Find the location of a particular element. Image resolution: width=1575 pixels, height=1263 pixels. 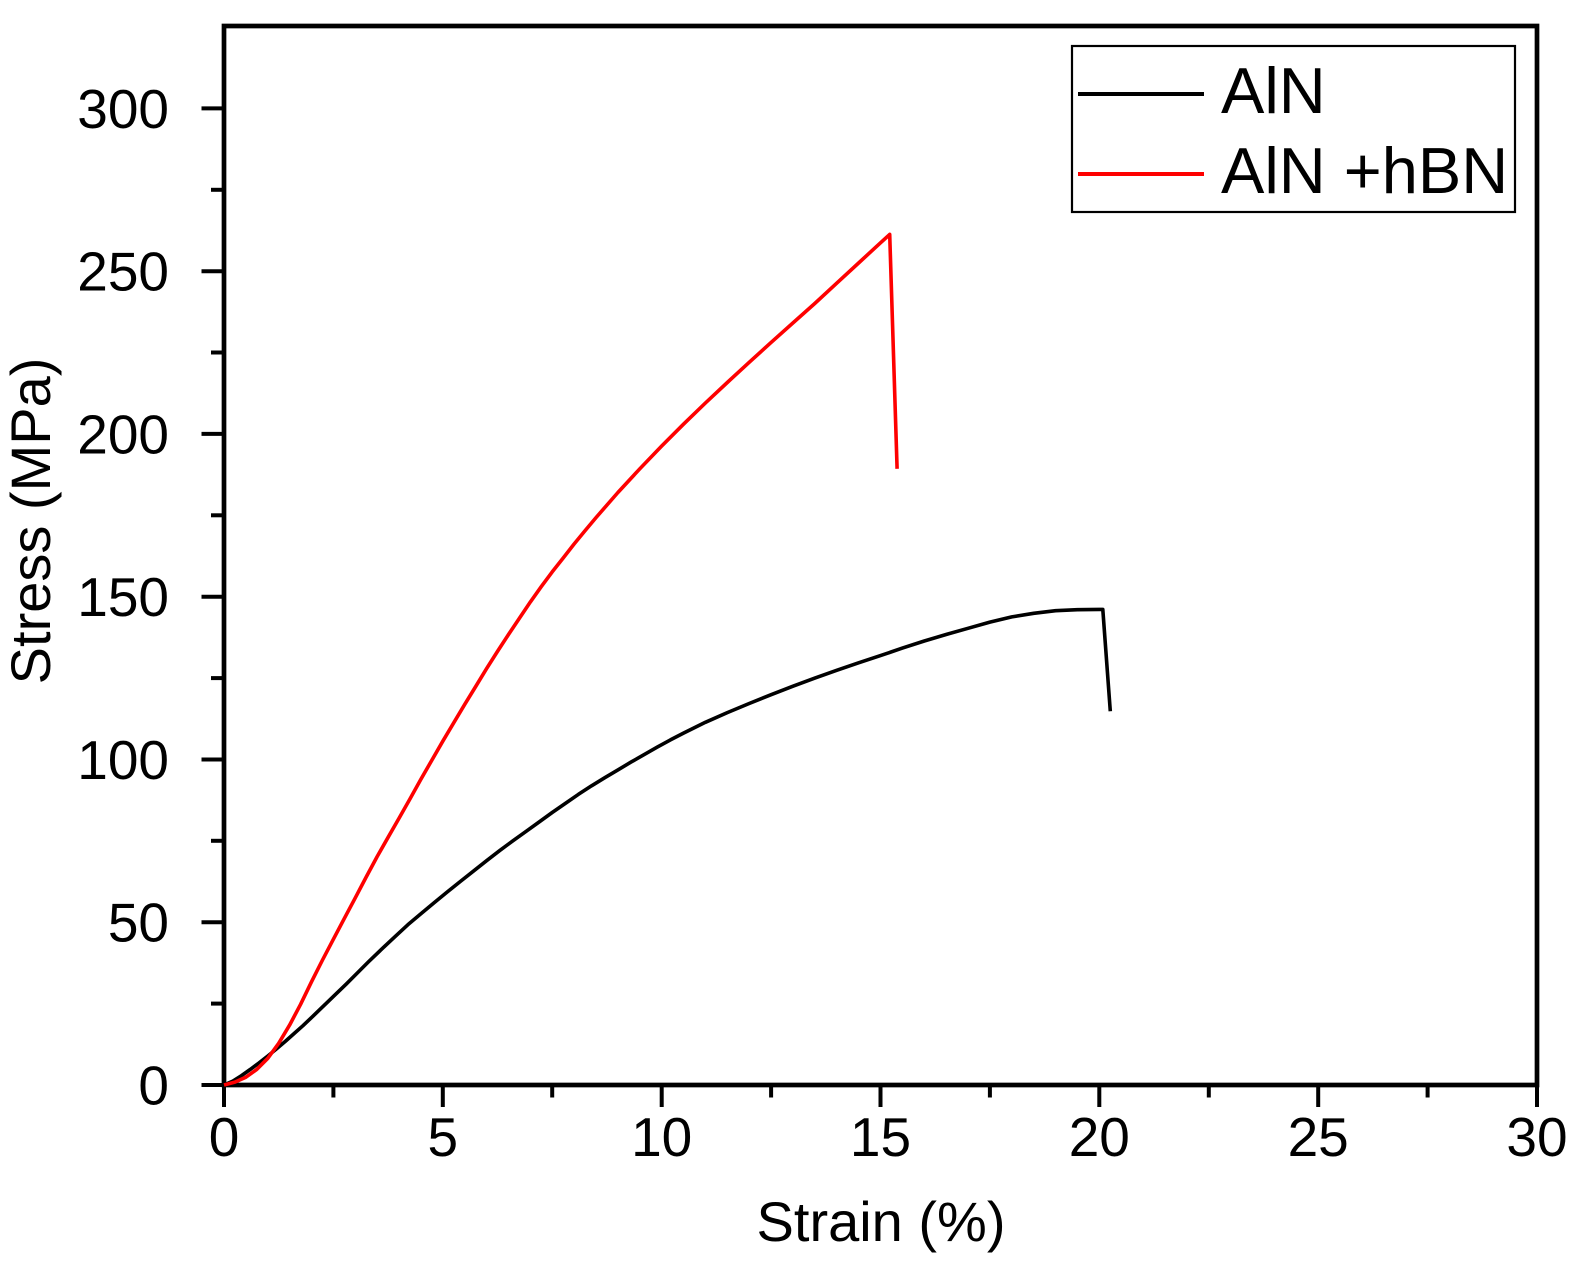

svg-text: 30 is located at coordinates (1536, 1137).